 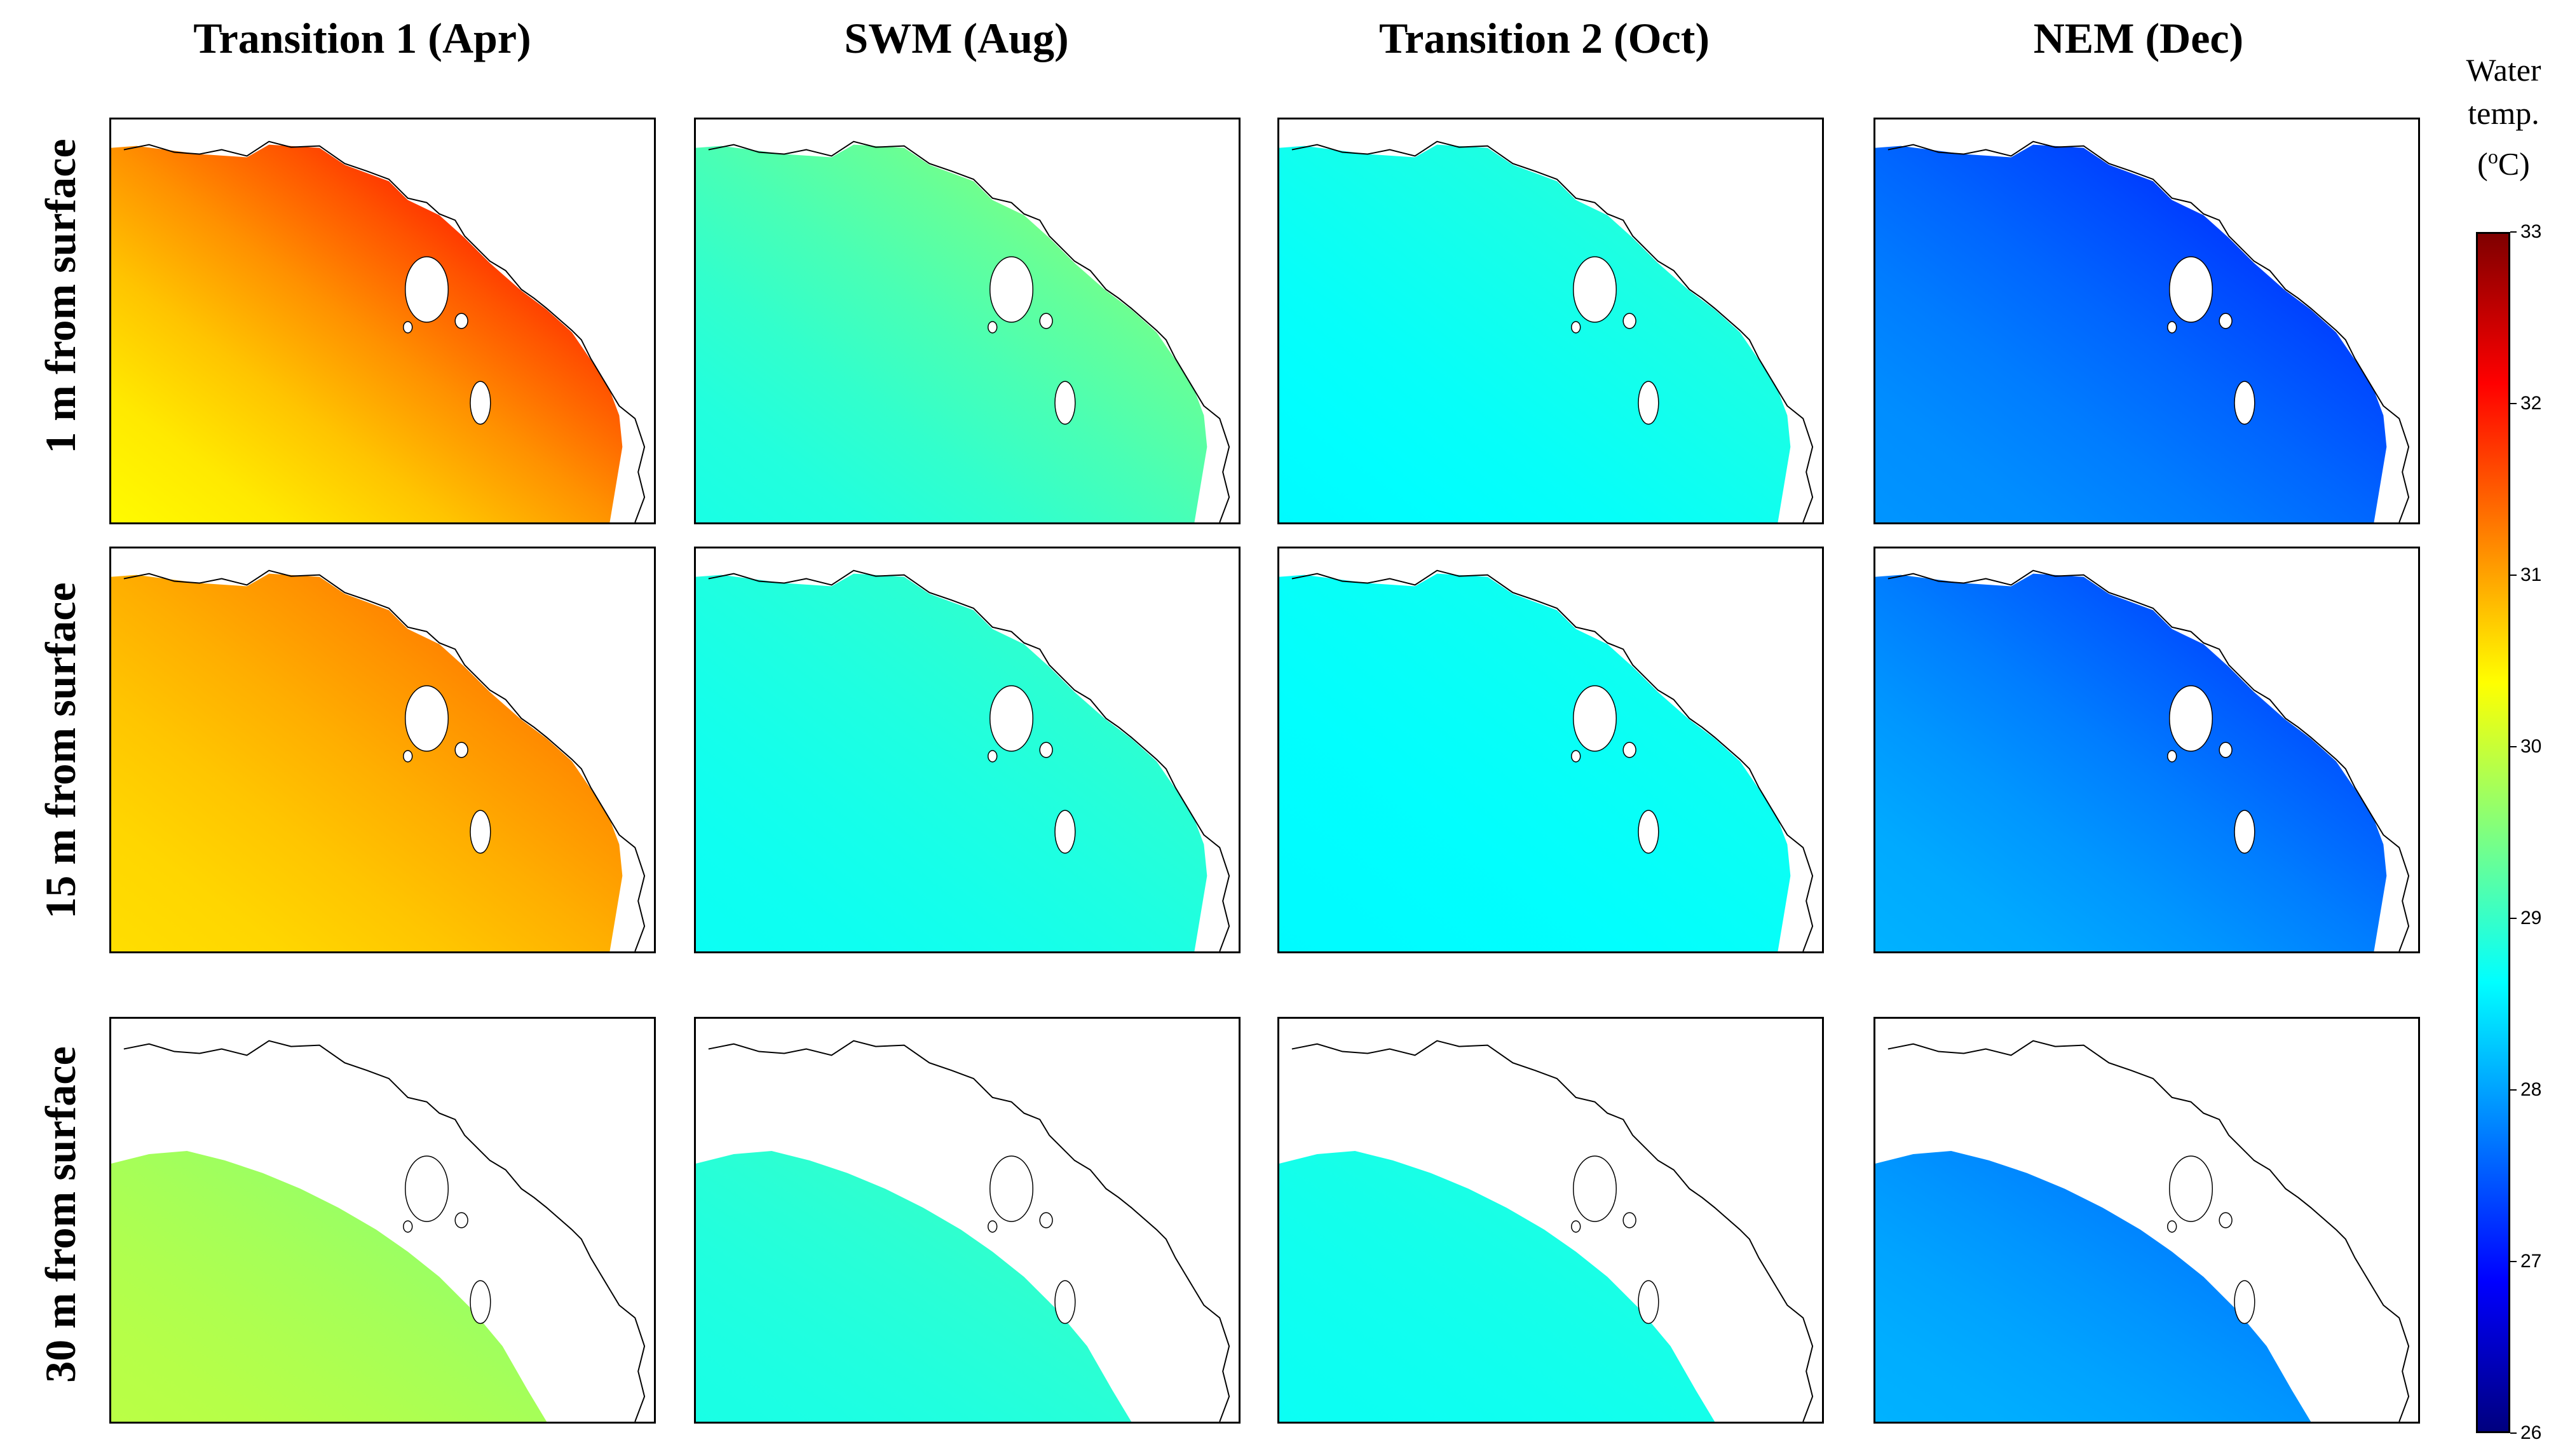 I want to click on colorbar, so click(x=2493, y=832).